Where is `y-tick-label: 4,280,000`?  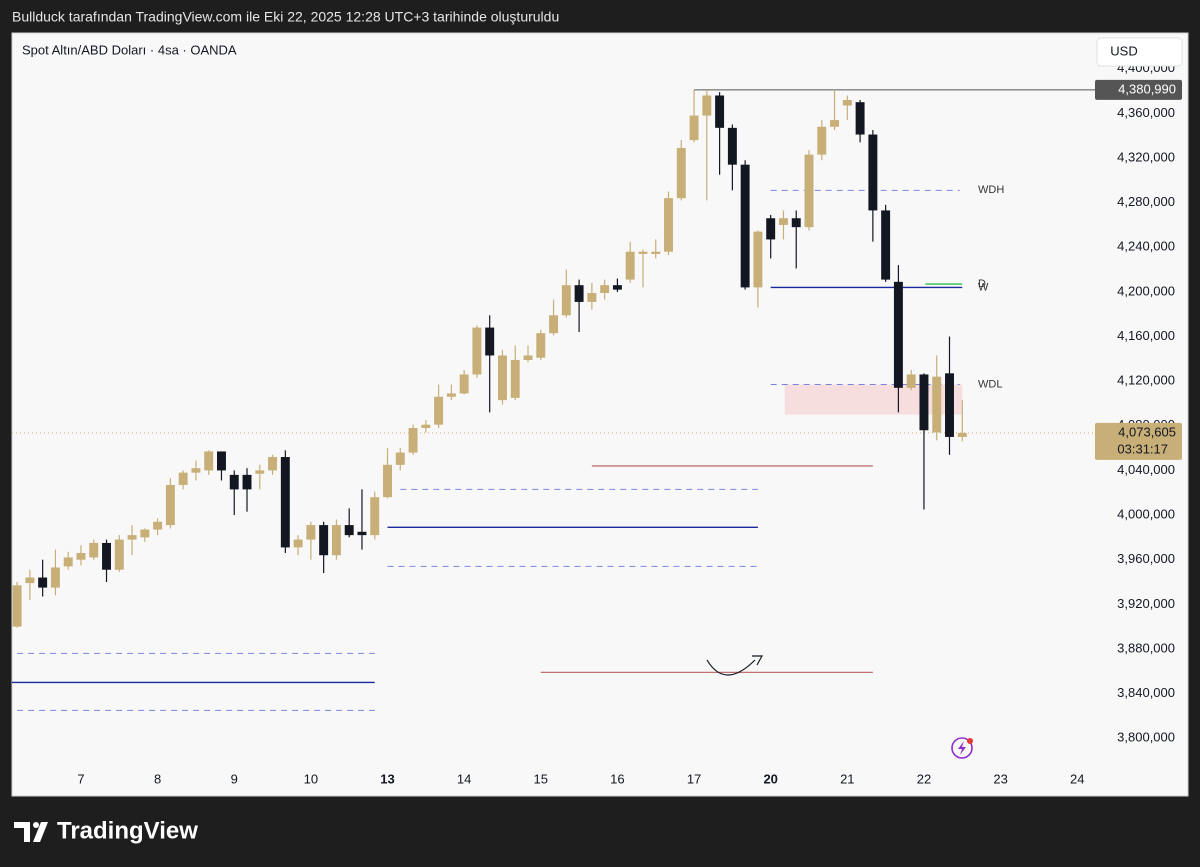
y-tick-label: 4,280,000 is located at coordinates (1146, 201).